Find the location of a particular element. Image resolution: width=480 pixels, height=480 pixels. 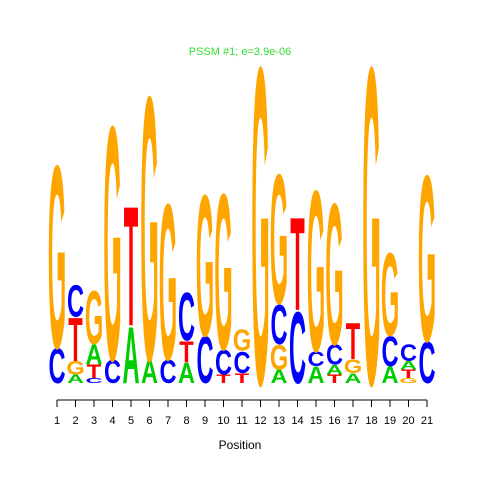

x-tick-label: 3 is located at coordinates (94, 421).